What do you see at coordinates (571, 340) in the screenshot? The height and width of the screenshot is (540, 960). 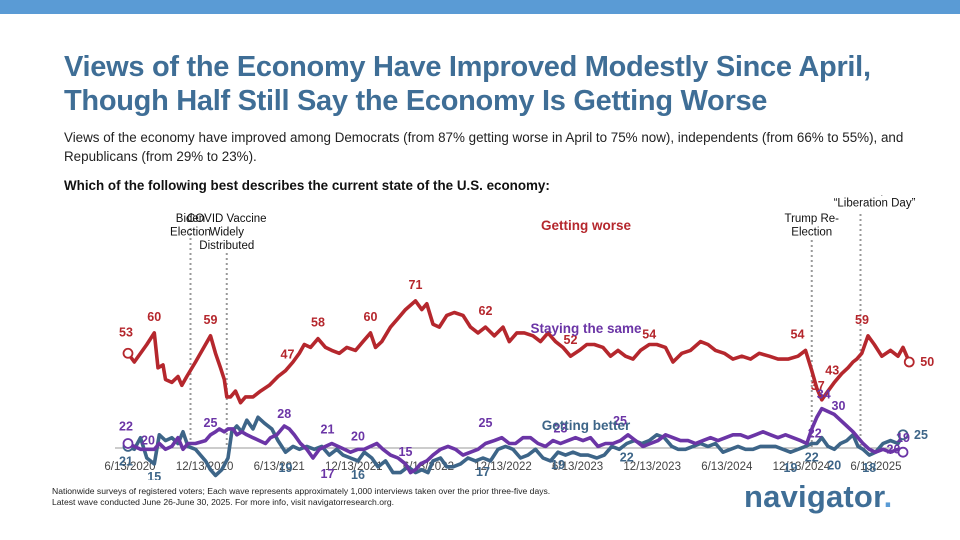 I see `data-label-worse: 52` at bounding box center [571, 340].